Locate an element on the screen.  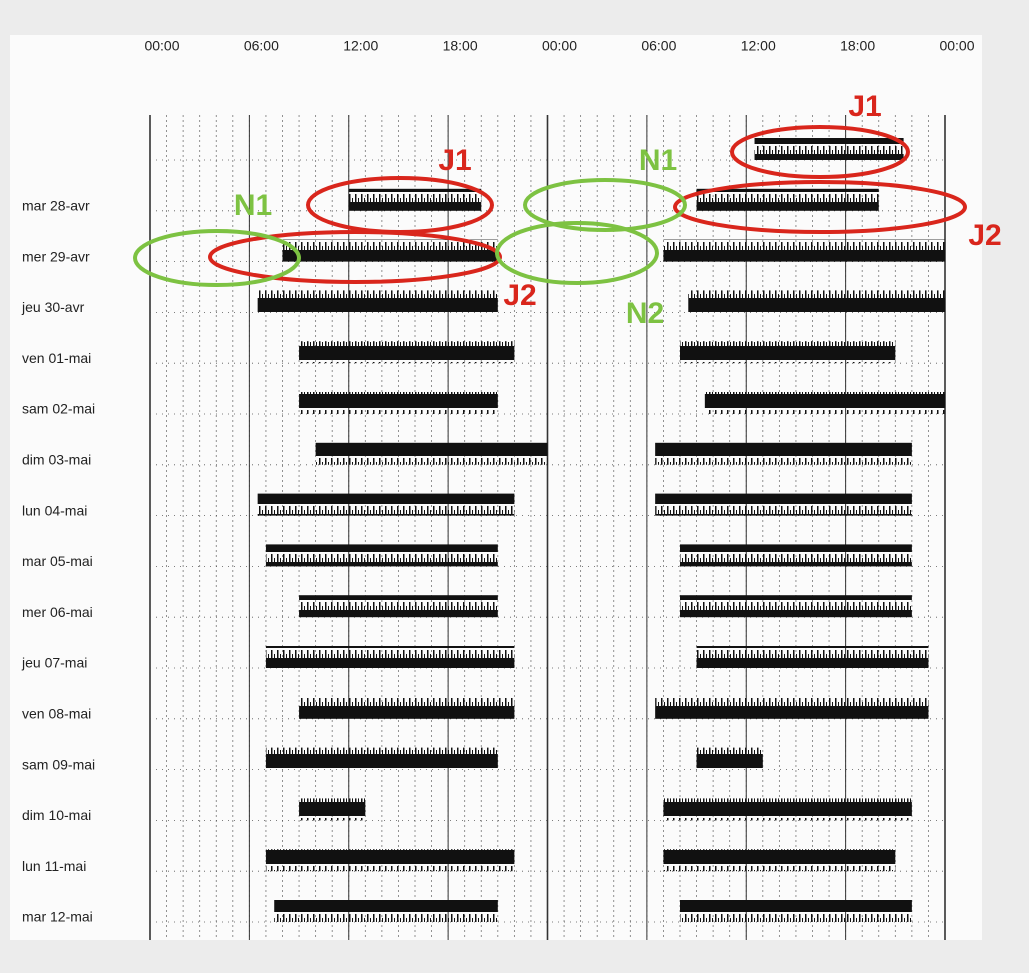
row-label: dim 10-mai is located at coordinates (56, 815).